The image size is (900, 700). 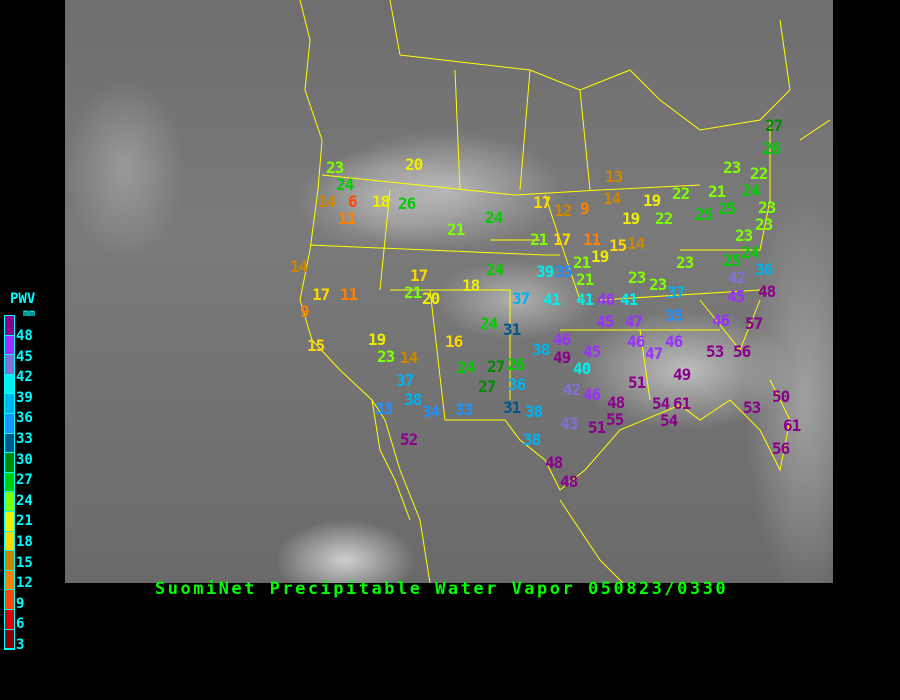 What do you see at coordinates (781, 396) in the screenshot?
I see `station-pwv-value: 50` at bounding box center [781, 396].